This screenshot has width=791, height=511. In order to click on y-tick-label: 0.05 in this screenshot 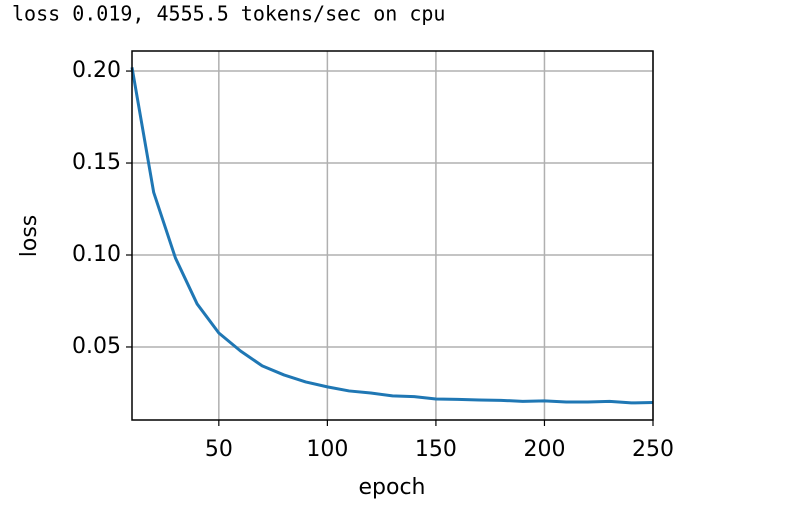, I will do `click(96, 346)`.